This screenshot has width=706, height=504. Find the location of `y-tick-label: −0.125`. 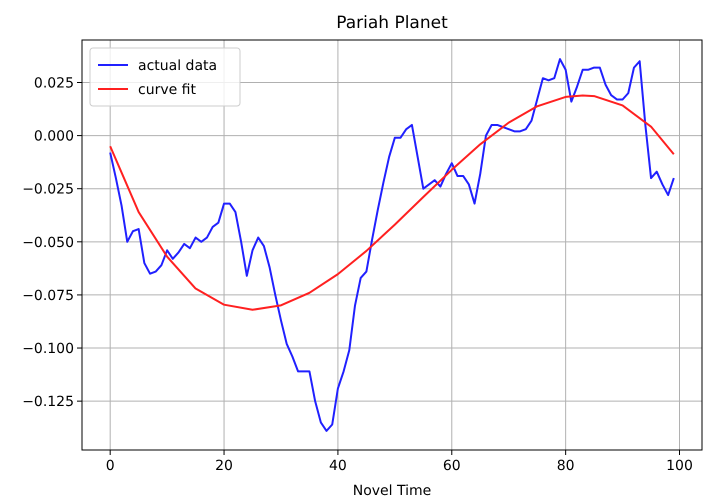

y-tick-label: −0.125 is located at coordinates (48, 402).